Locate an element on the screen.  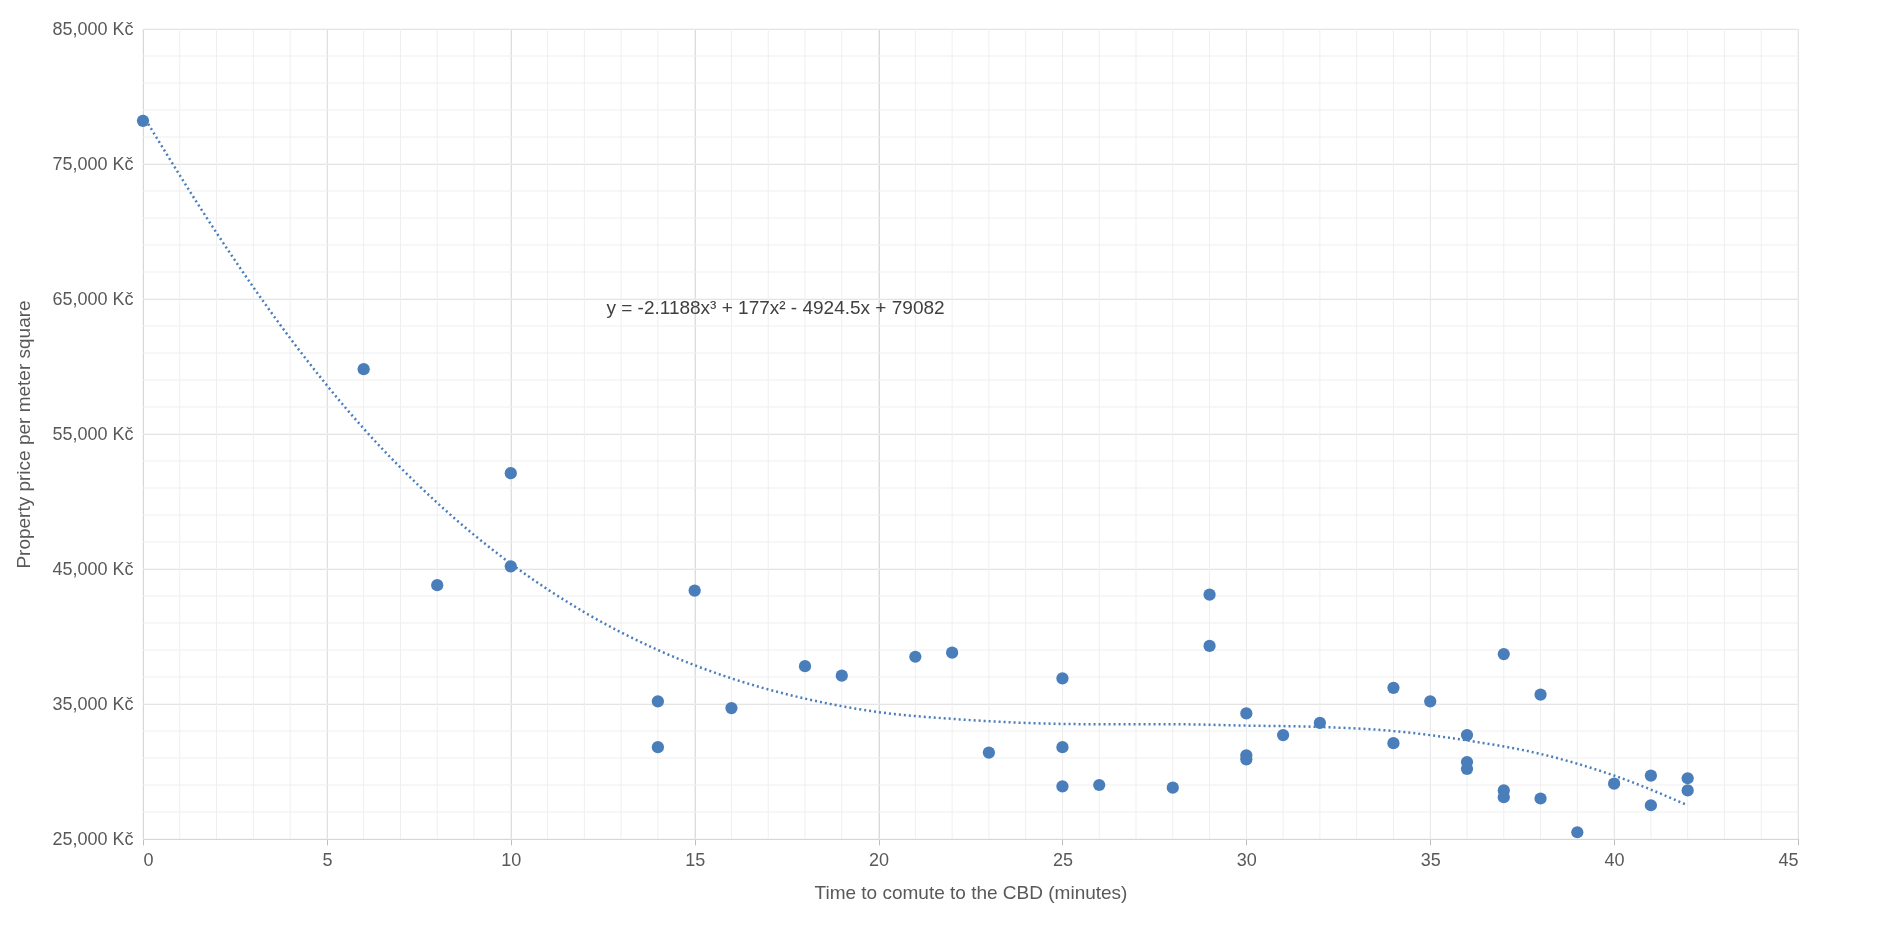
x-tick-label: 5 is located at coordinates (327, 859).